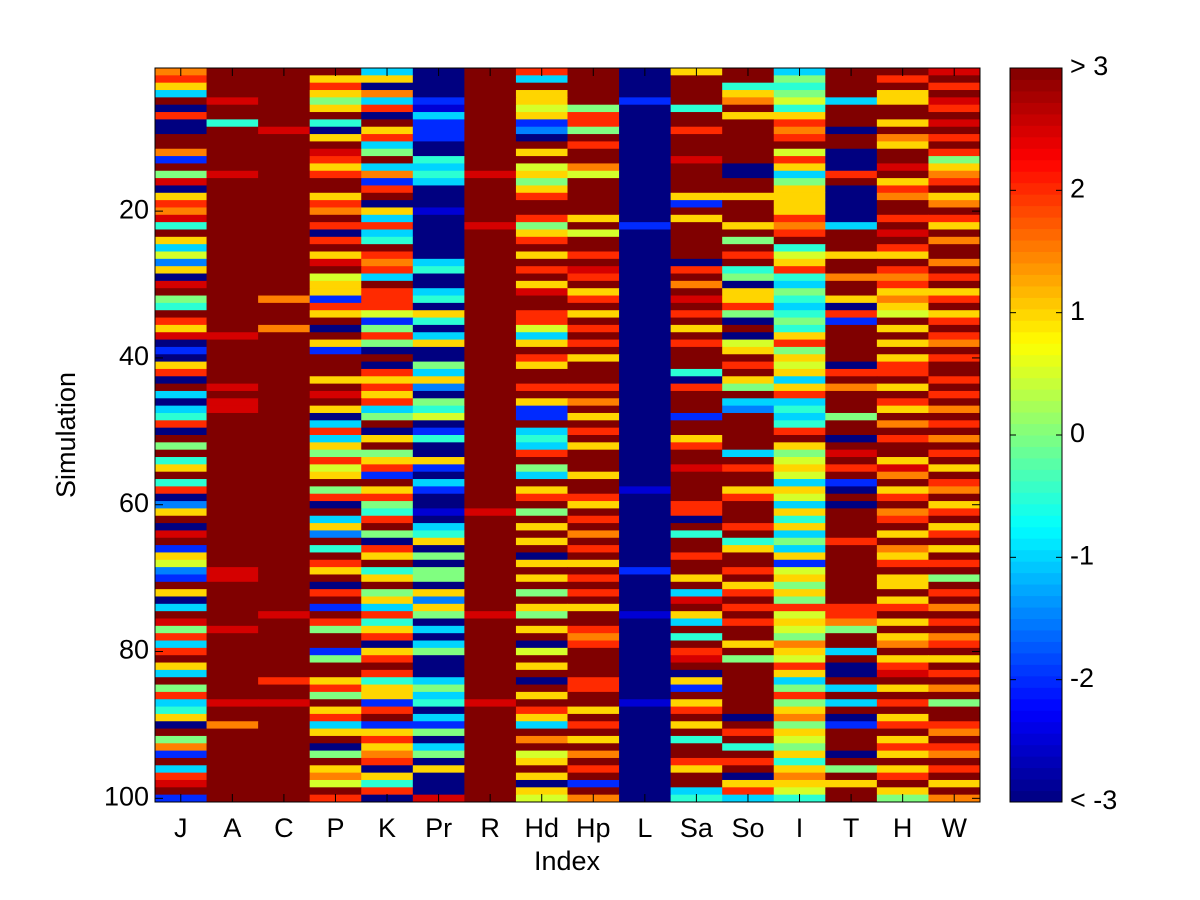  Describe the element at coordinates (134, 209) in the screenshot. I see `y-tick-label: 20` at that location.